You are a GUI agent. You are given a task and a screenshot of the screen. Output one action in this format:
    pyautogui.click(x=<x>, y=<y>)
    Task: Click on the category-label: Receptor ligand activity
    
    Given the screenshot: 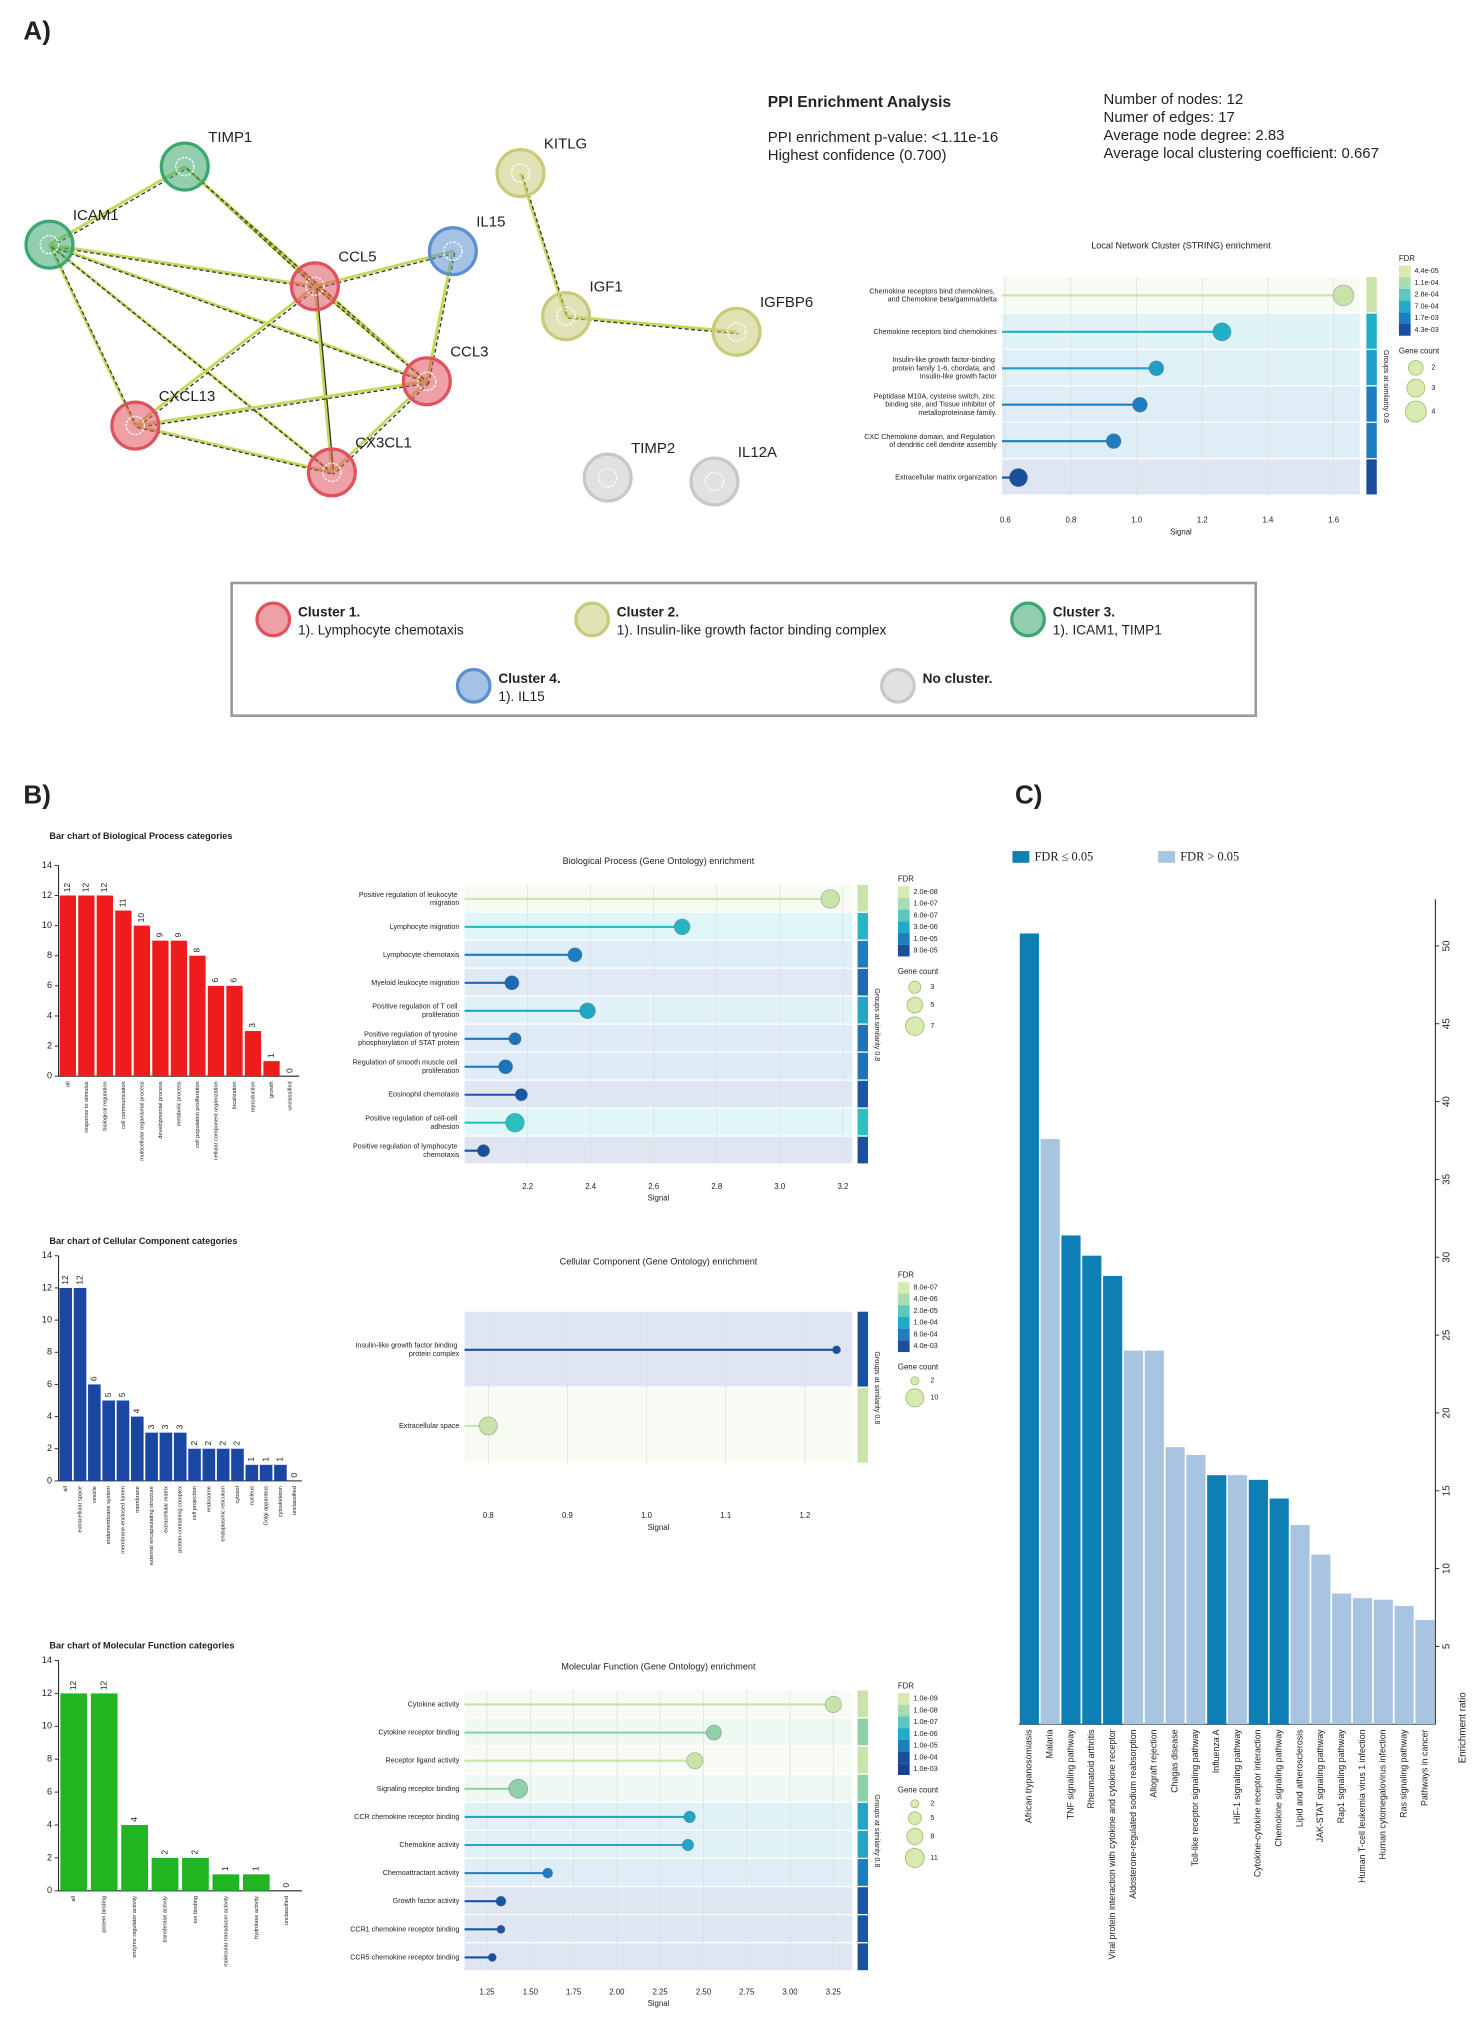 What is the action you would take?
    pyautogui.click(x=423, y=1761)
    